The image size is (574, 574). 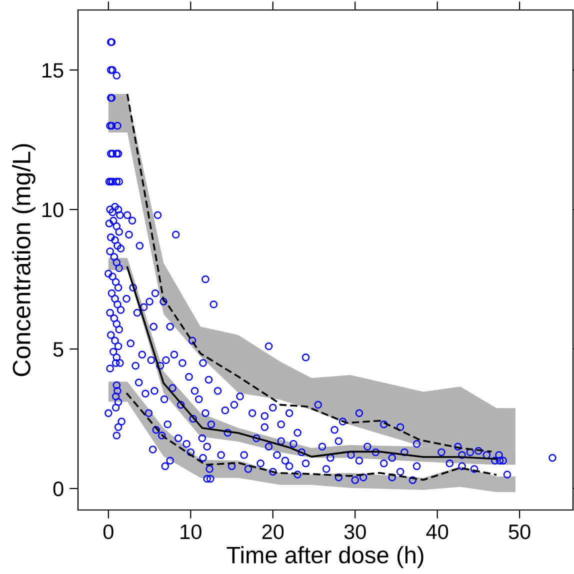 What do you see at coordinates (53, 70) in the screenshot?
I see `y-tick-label: 15` at bounding box center [53, 70].